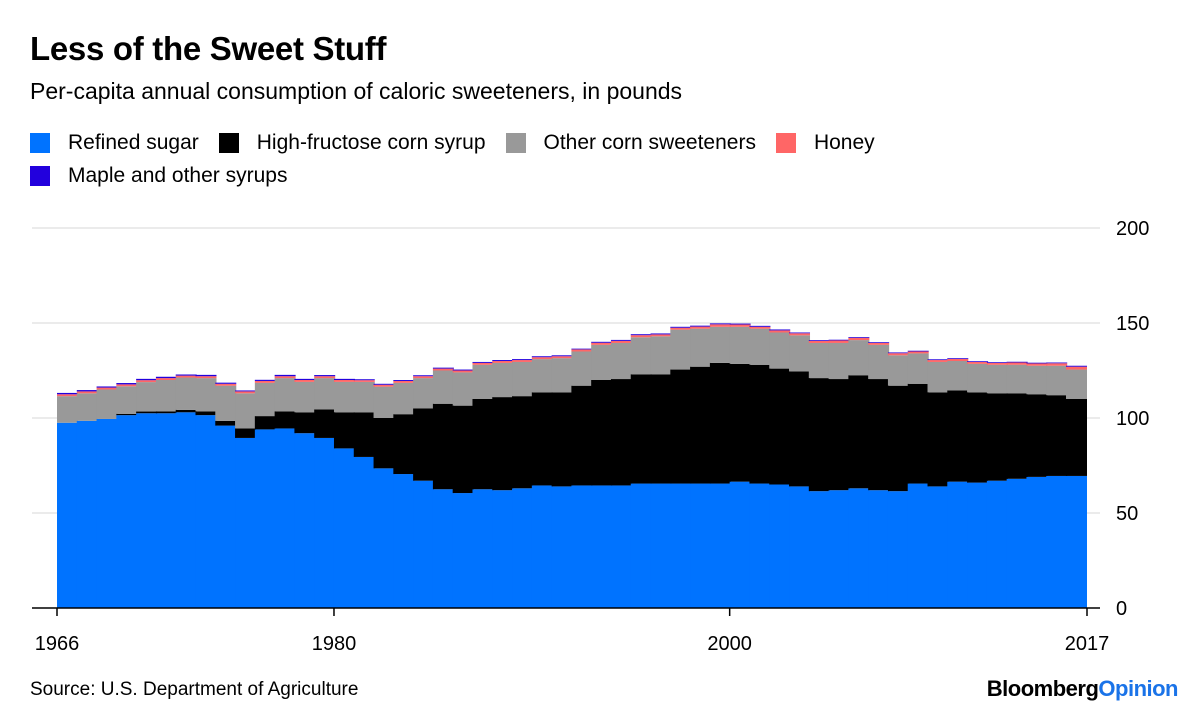 This screenshot has width=1200, height=718. Describe the element at coordinates (208, 48) in the screenshot. I see `chart-title: Less of the Sweet Stuff` at that location.